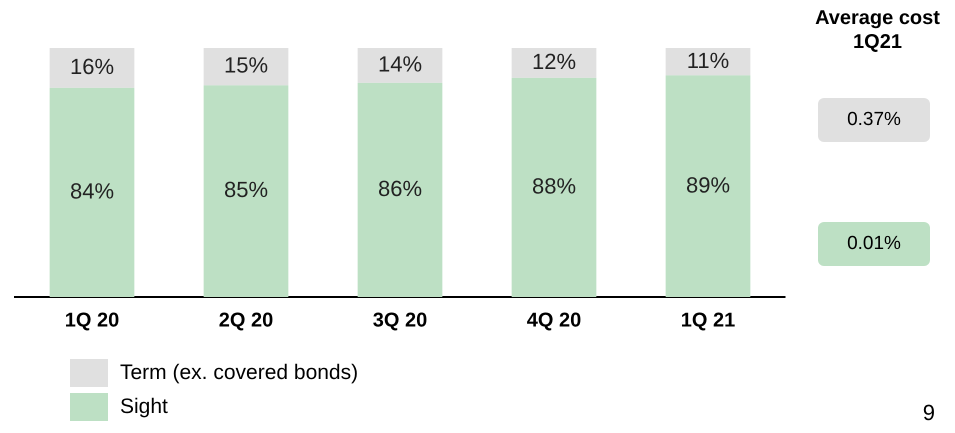 The image size is (955, 433). I want to click on x-tick-label: 3Q 20, so click(400, 321).